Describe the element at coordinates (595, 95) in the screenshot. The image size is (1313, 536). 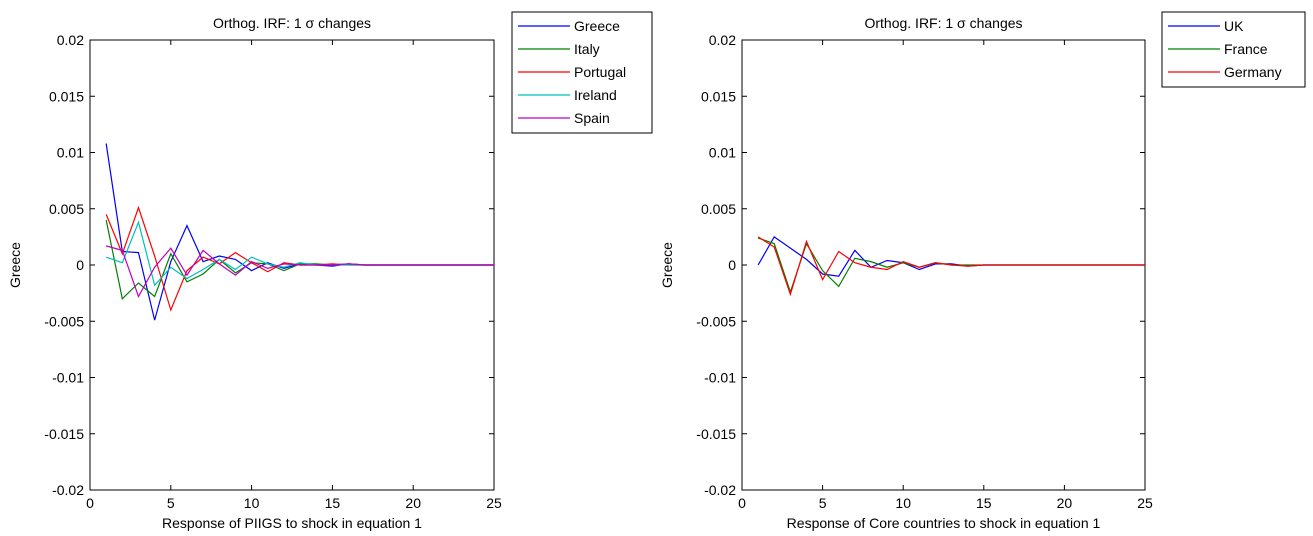
I see `legend-label: Ireland` at that location.